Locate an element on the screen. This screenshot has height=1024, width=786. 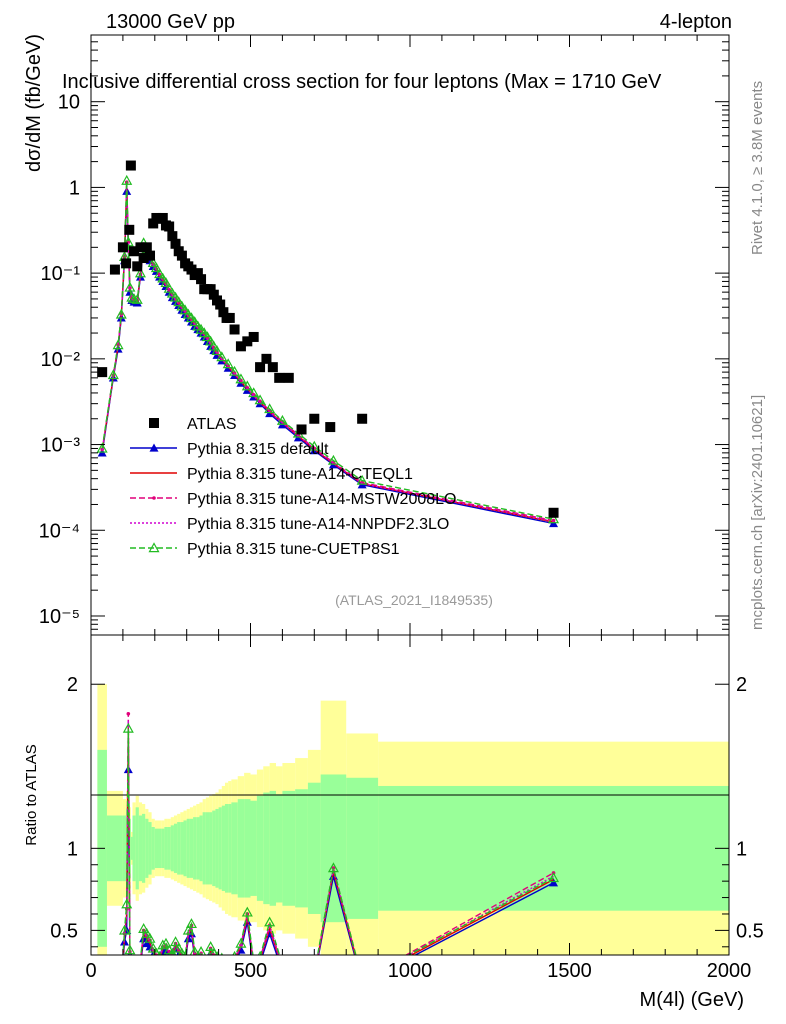
main-y-axis-label: dσ/dM (fb/GeV) is located at coordinates (34, 103).